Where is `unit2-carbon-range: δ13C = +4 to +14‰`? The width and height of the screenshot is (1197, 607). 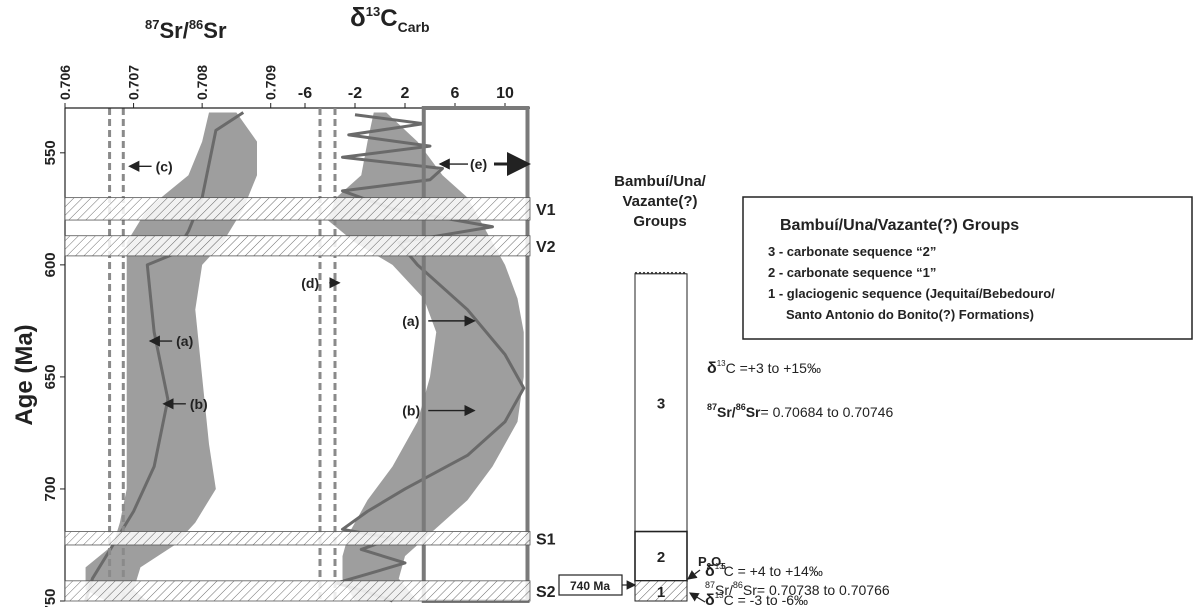 unit2-carbon-range: δ13C = +4 to +14‰ is located at coordinates (764, 571).